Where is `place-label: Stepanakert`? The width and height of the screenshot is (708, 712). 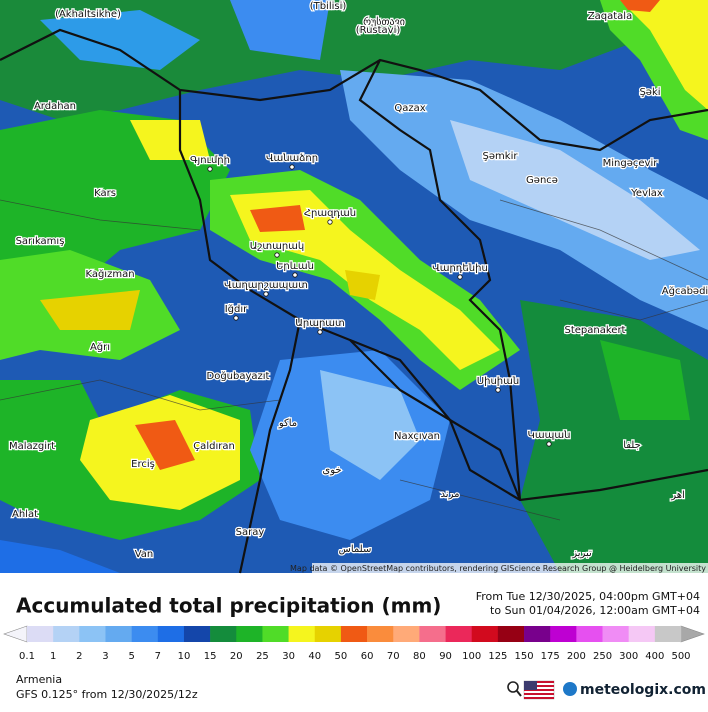 place-label: Stepanakert is located at coordinates (595, 330).